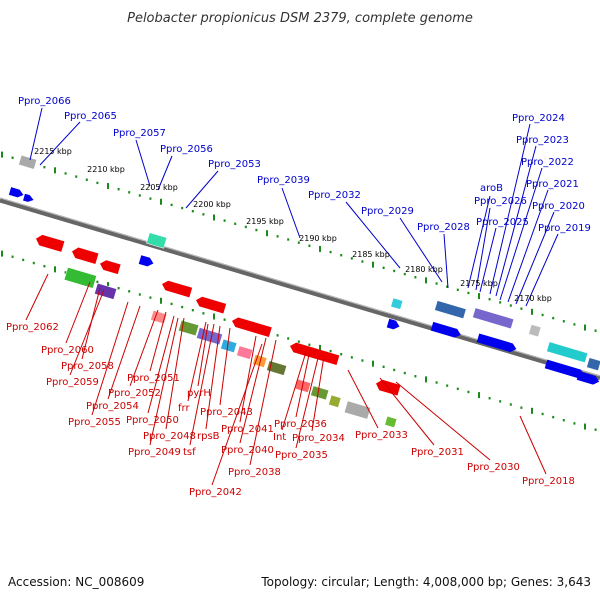  I want to click on gene-label: Ppro_2032, so click(334, 195).